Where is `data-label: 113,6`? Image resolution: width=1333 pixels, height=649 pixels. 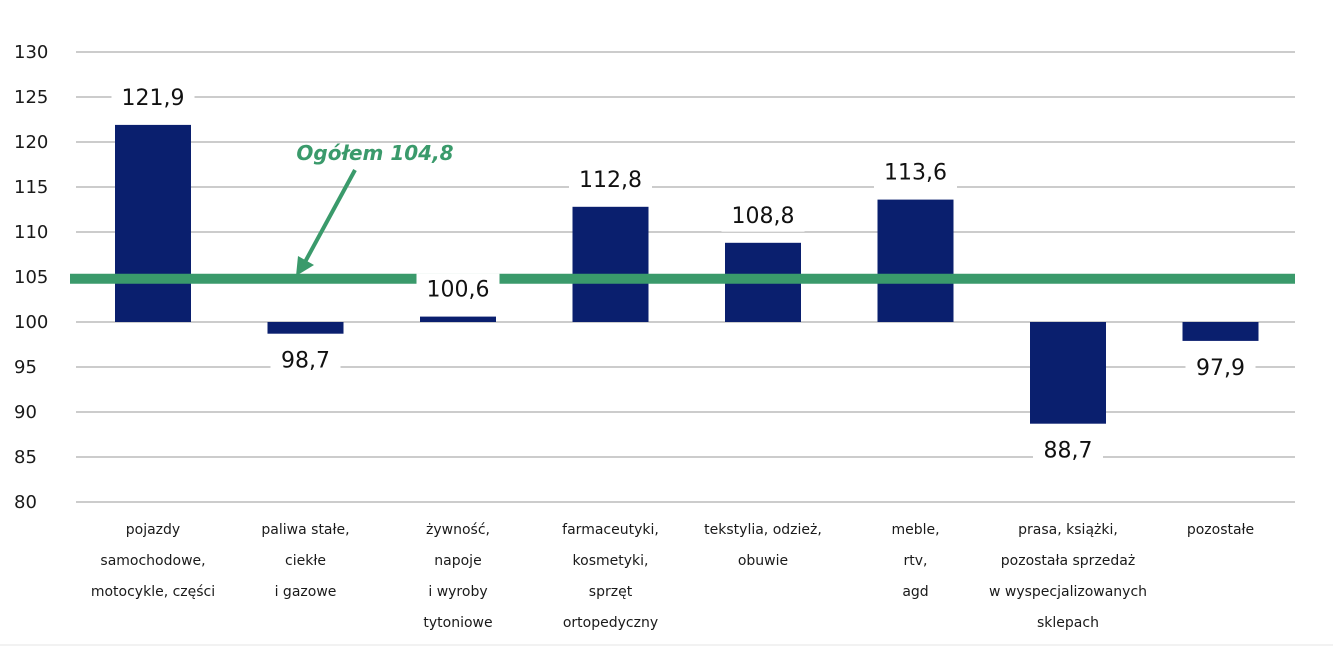
data-label: 113,6 is located at coordinates (915, 173).